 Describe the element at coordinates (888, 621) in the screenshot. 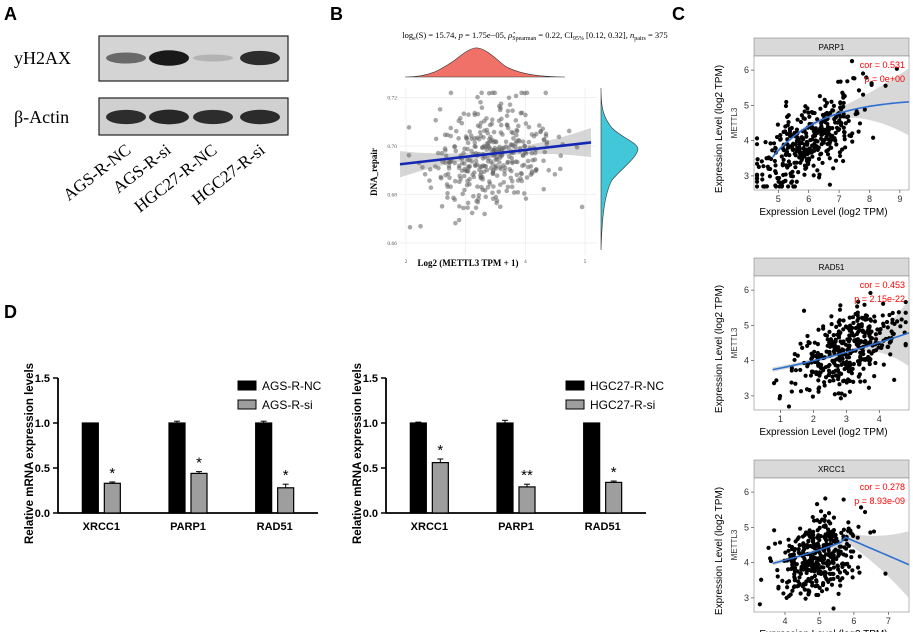

I see `x-tick-label: 7` at that location.